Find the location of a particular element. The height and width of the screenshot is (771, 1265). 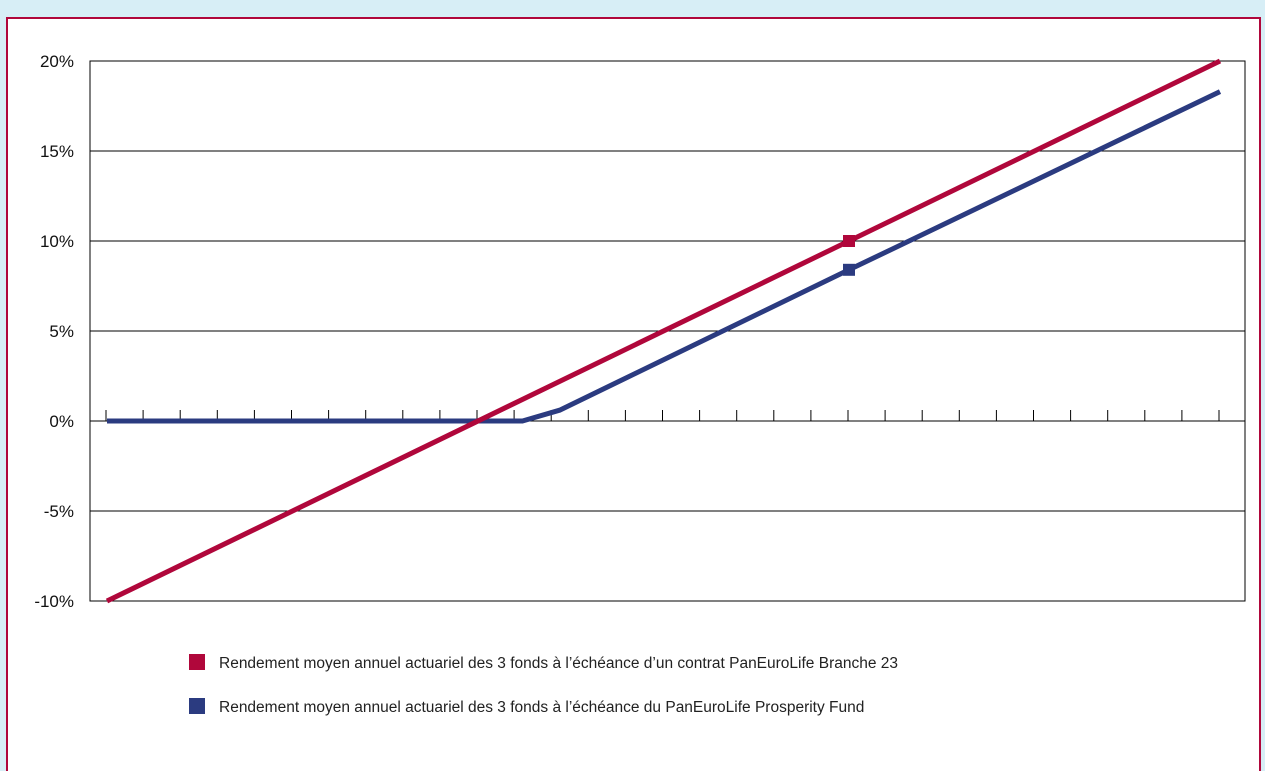

y-tick-label: -5% is located at coordinates (59, 511).